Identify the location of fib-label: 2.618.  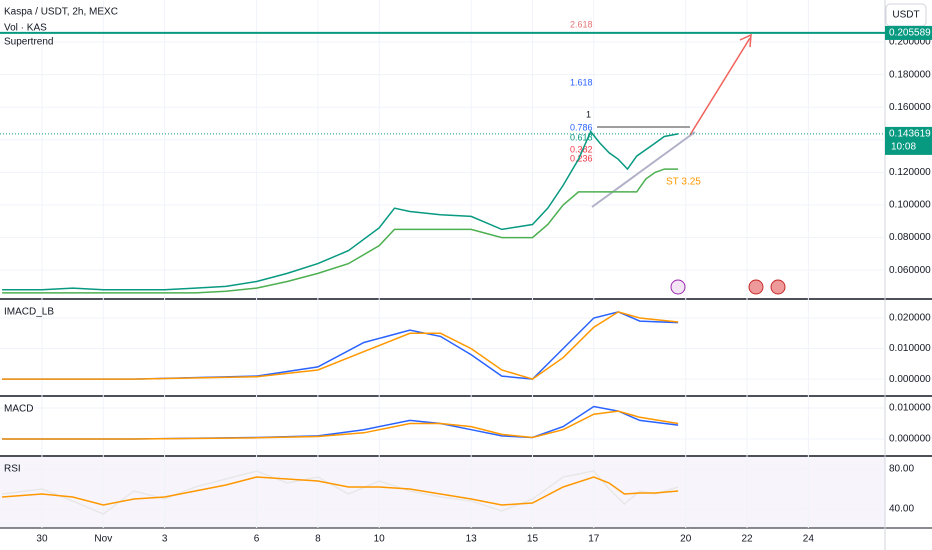
(581, 24).